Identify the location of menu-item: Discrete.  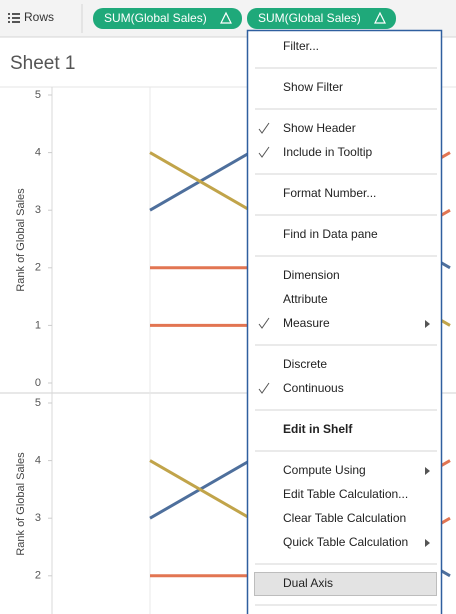
(305, 364).